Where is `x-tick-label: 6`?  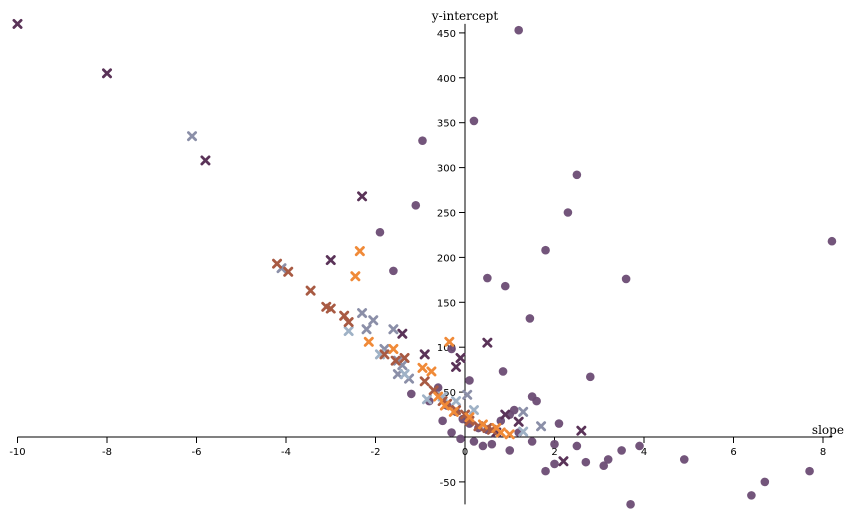 x-tick-label: 6 is located at coordinates (733, 452).